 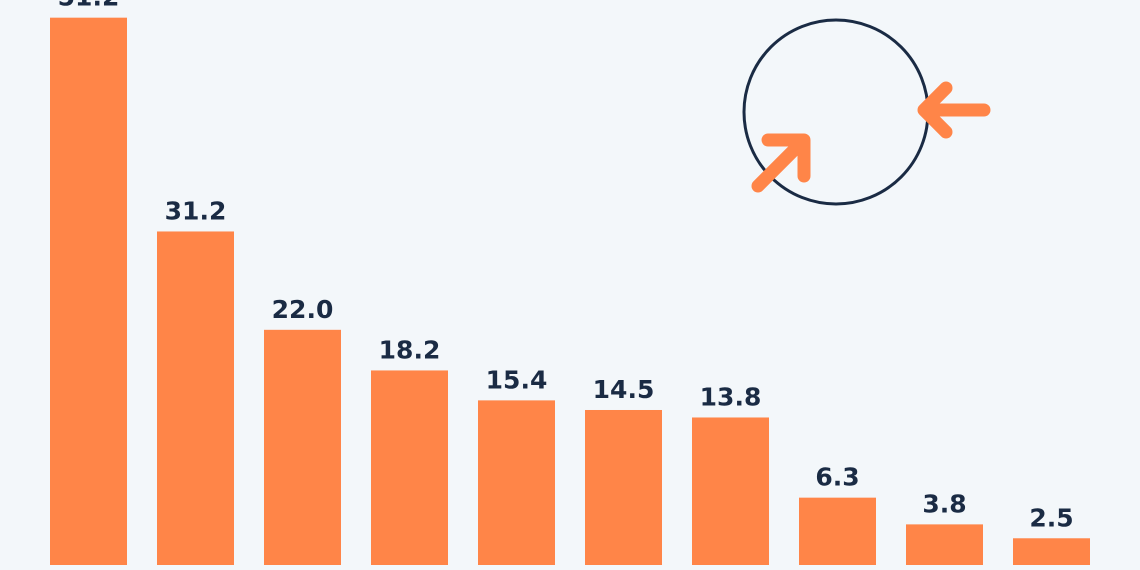 I want to click on value-label: 14.5, so click(x=624, y=389).